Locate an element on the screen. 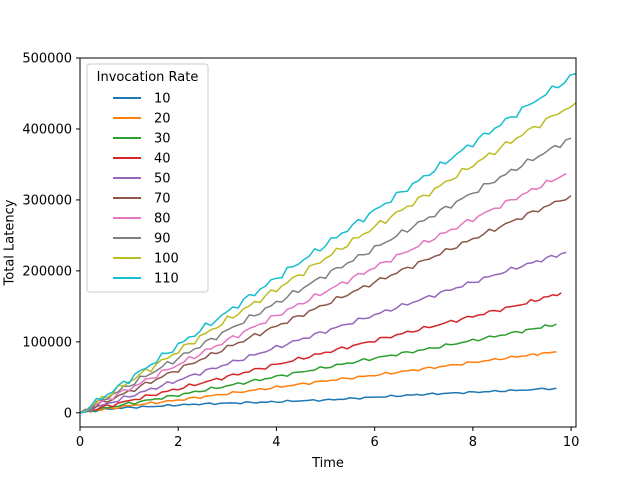 This screenshot has height=480, width=640. legend-label-70: 70 is located at coordinates (162, 199).